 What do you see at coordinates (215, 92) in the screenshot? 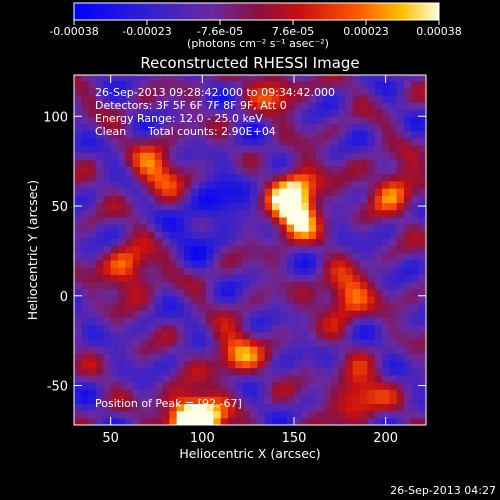
I see `annotation-time-range: 26-Sep-2013 09:28:42.000 to 09:34:42.000` at bounding box center [215, 92].